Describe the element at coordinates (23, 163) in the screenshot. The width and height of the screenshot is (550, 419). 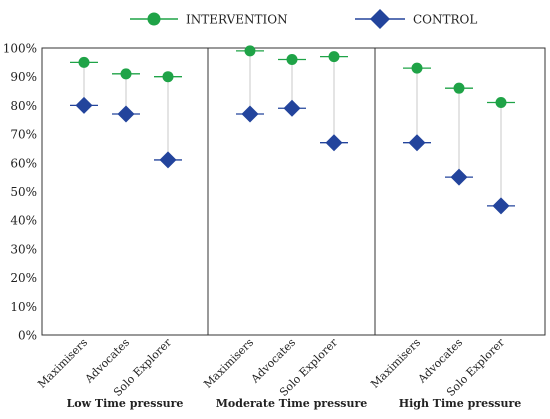
I see `y-tick-label: 60%` at that location.